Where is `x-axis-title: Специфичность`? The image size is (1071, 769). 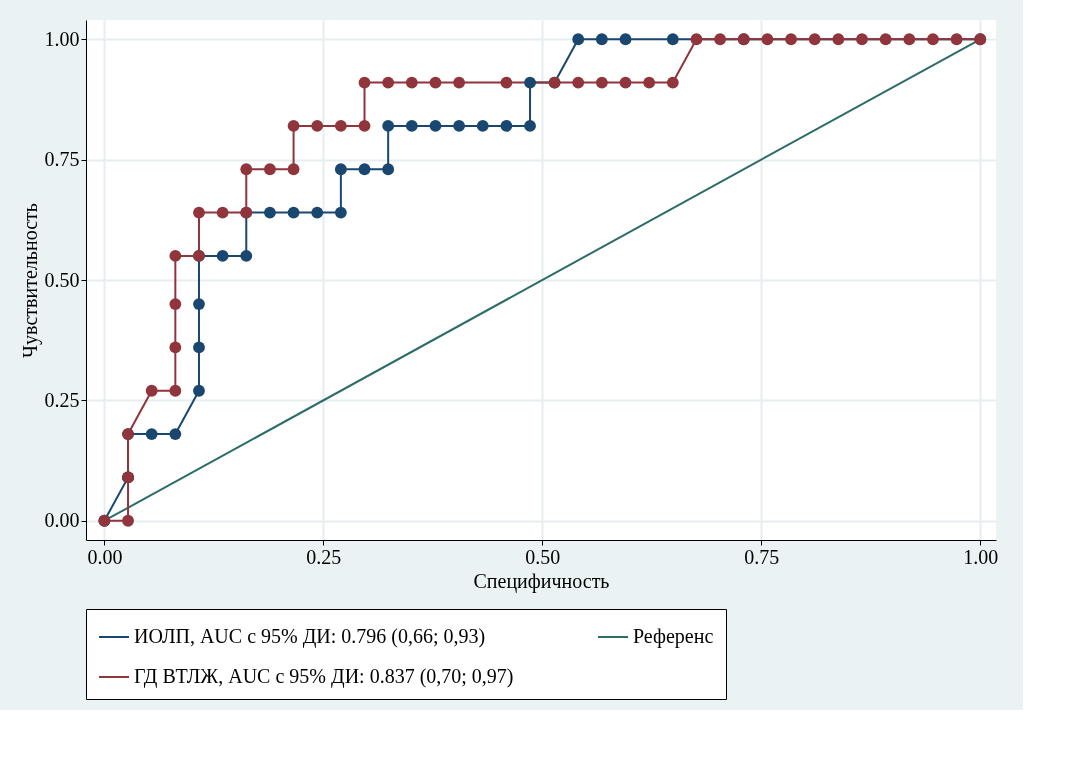
x-axis-title: Специфичность is located at coordinates (541, 581).